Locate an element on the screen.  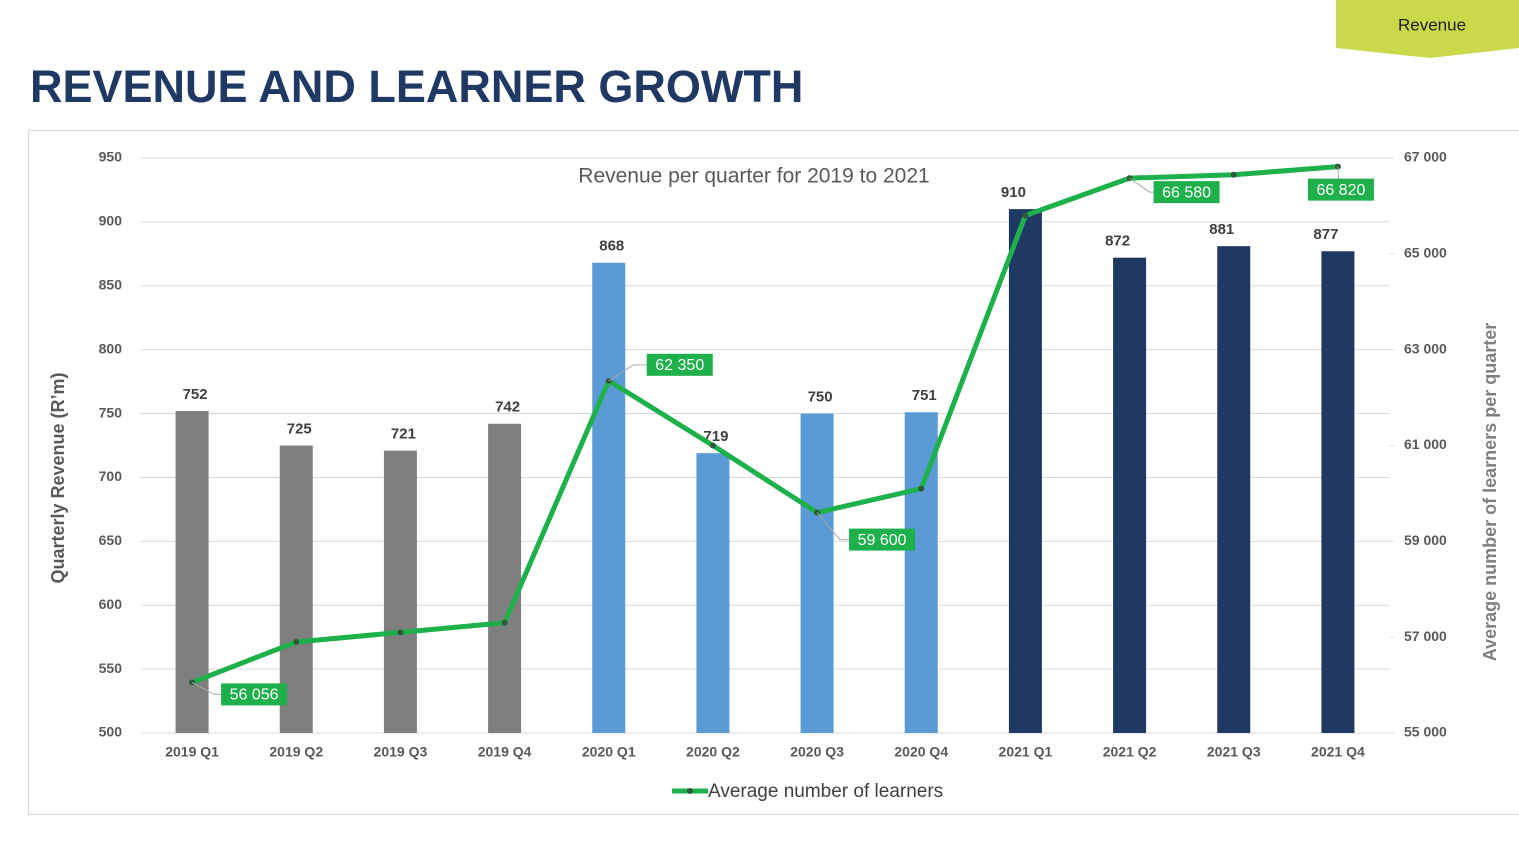
bar-value-label: 910 is located at coordinates (1013, 192).